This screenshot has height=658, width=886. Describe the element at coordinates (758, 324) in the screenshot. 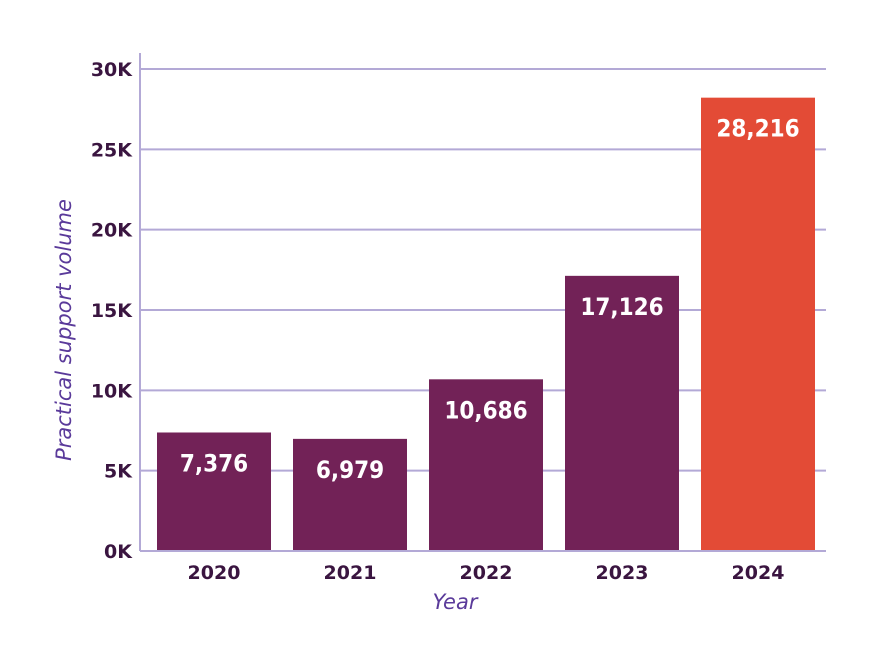

I see `bar-2024` at that location.